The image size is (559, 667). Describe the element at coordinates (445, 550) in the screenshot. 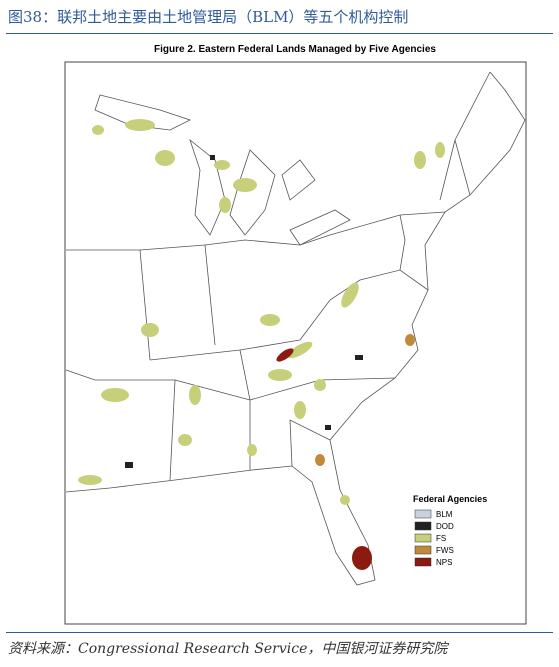

I see `legend-label: FWS` at that location.